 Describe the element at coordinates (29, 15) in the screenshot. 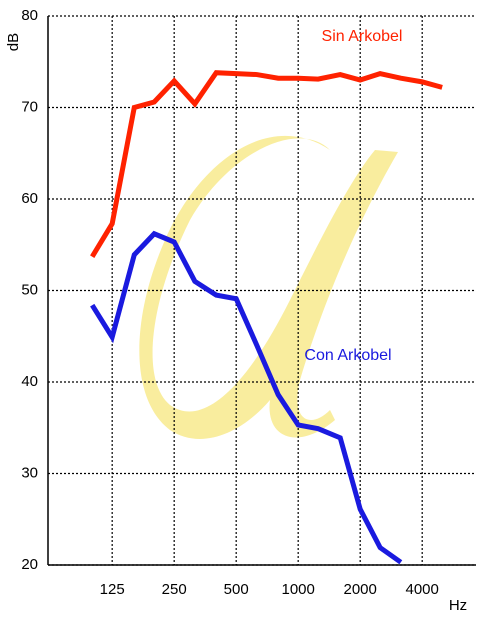

I see `y-tick-label: 80` at that location.